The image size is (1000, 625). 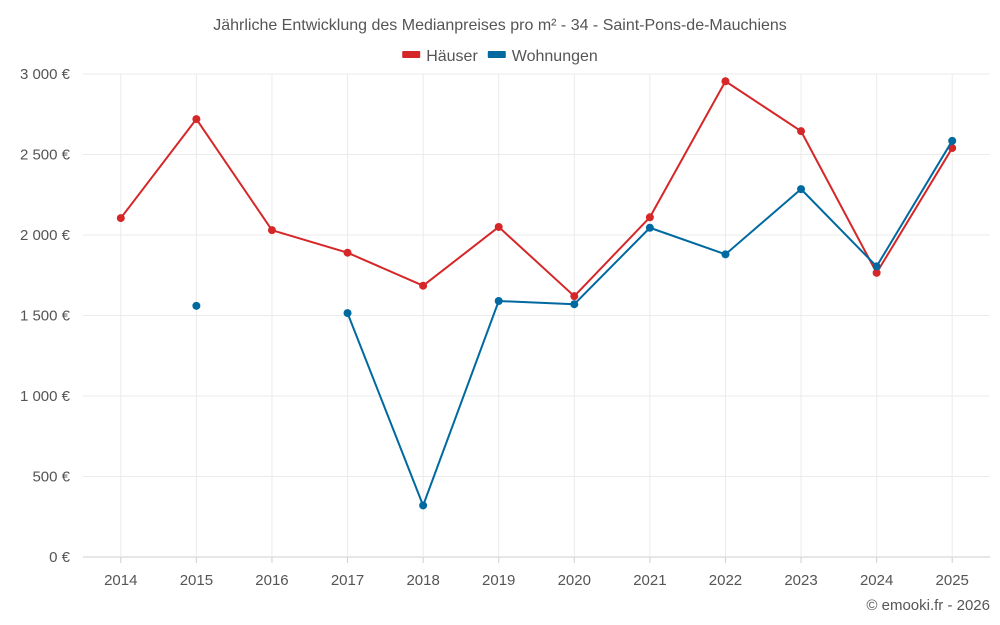 What do you see at coordinates (452, 56) in the screenshot?
I see `legend-label-häuser: Häuser` at bounding box center [452, 56].